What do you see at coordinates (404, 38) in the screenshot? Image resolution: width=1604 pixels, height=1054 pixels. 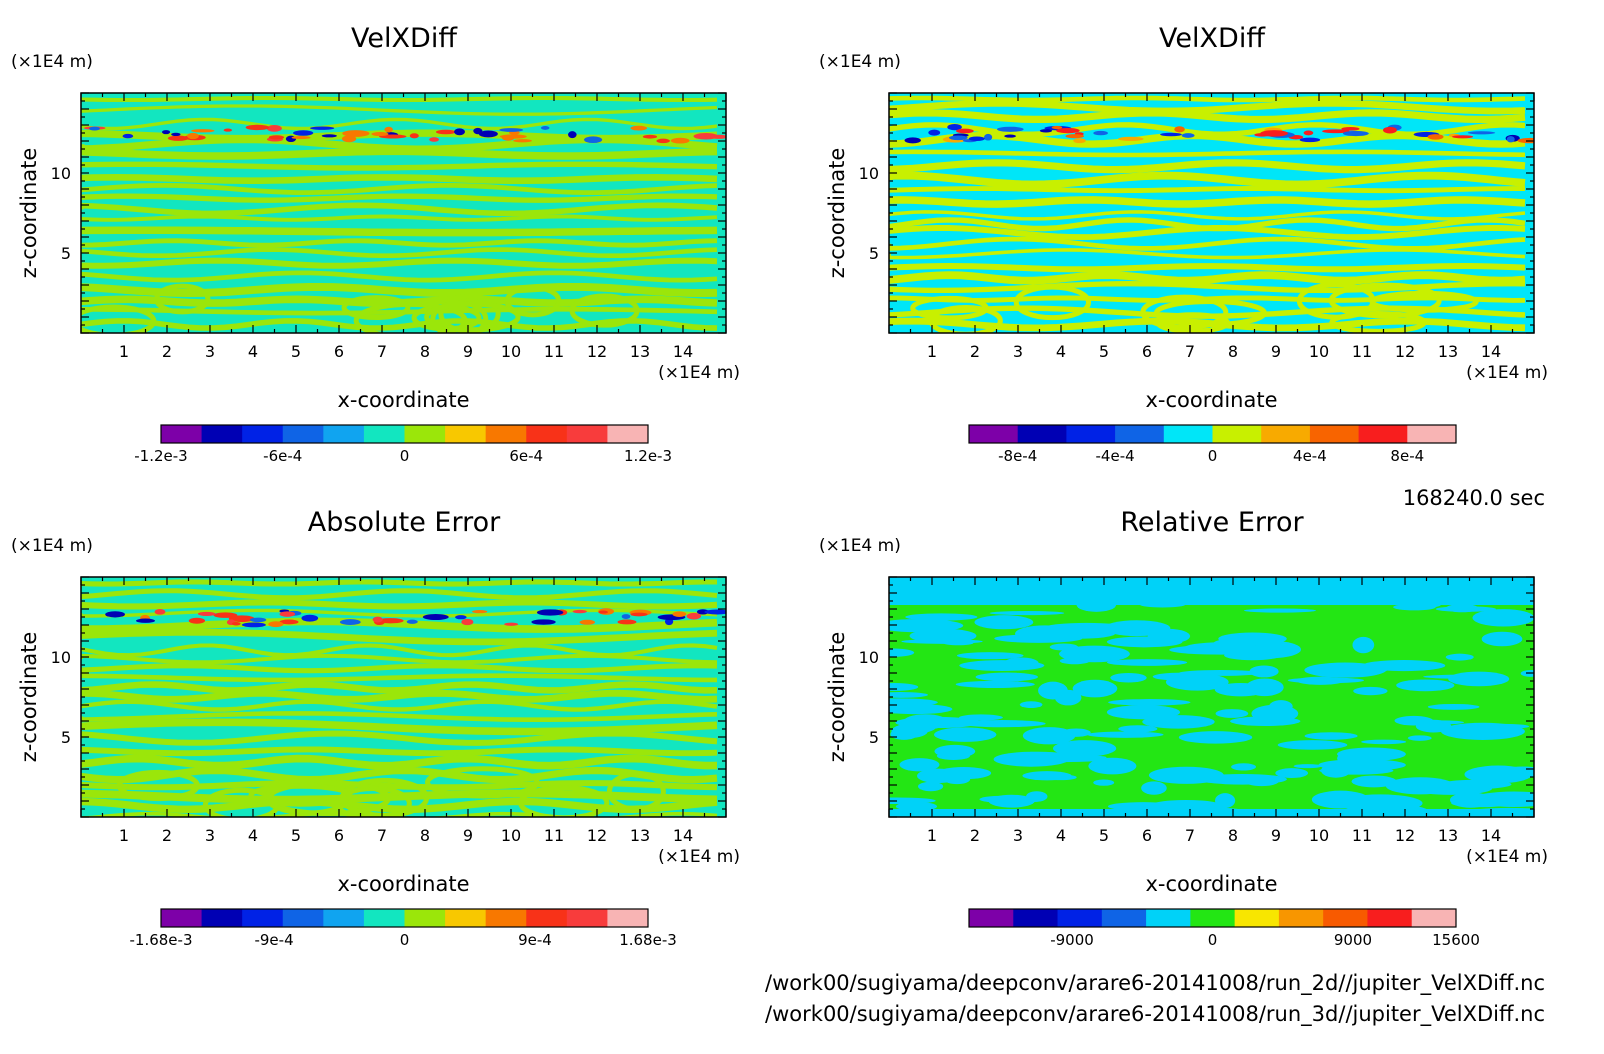 I see `chart-title: VelXDiff` at bounding box center [404, 38].